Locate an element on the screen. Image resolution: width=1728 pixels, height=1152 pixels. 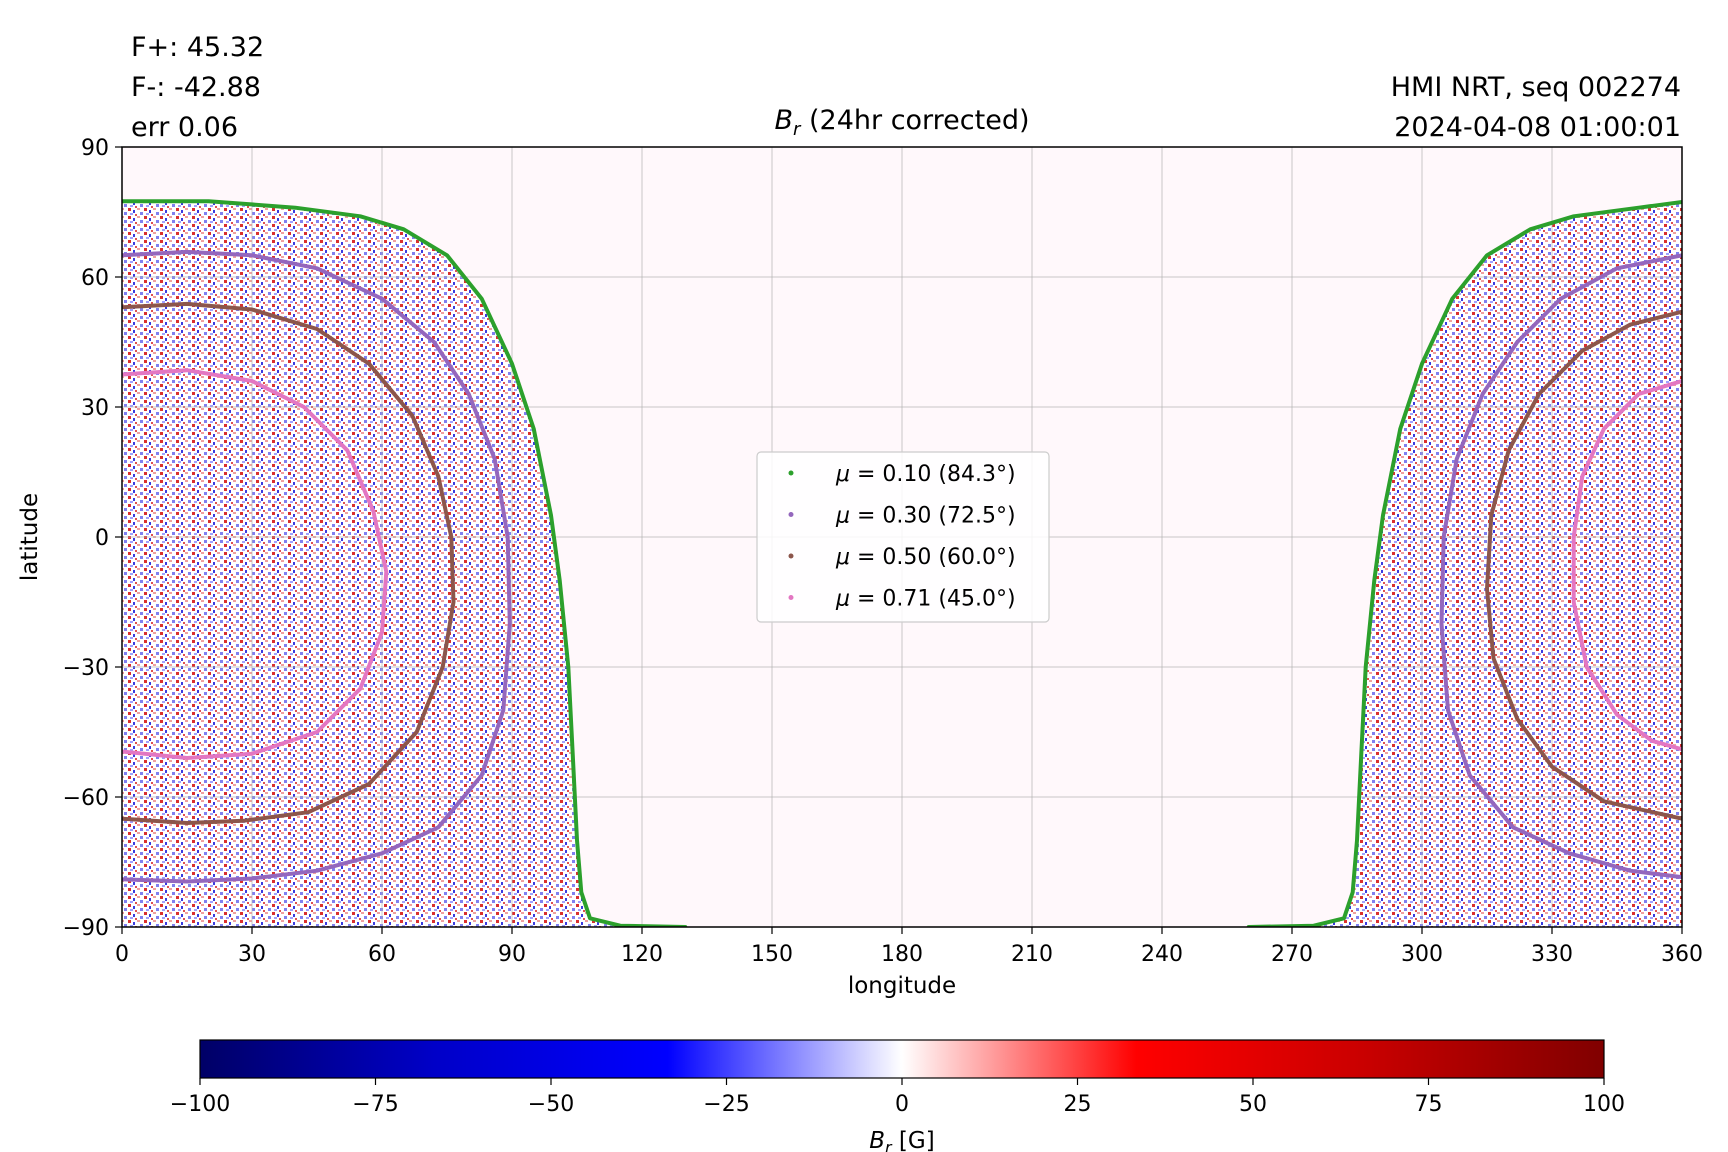
x-axis-ticks: 0 30 60 90 120 150 180 210 240 270 300 330 360 is located at coordinates (909, 947).